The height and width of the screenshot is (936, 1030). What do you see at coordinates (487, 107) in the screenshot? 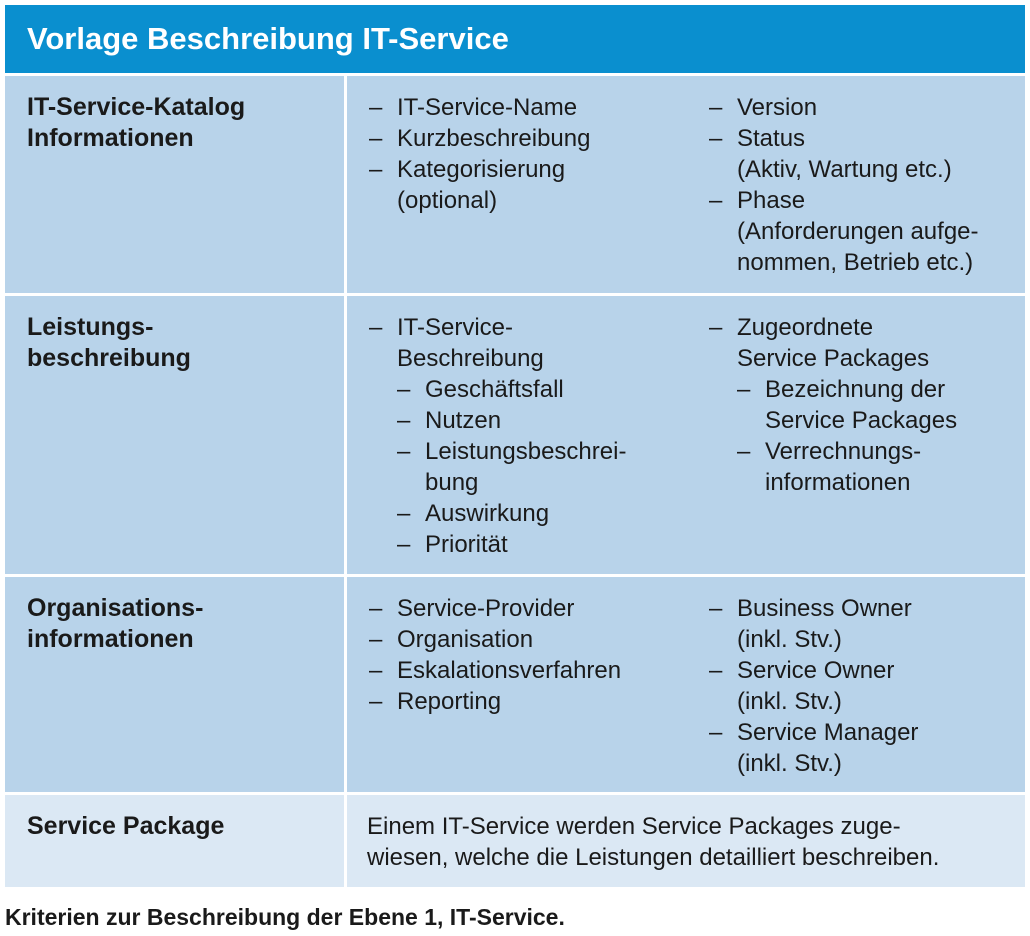
I see `list-item-text: IT-Service-Name` at bounding box center [487, 107].